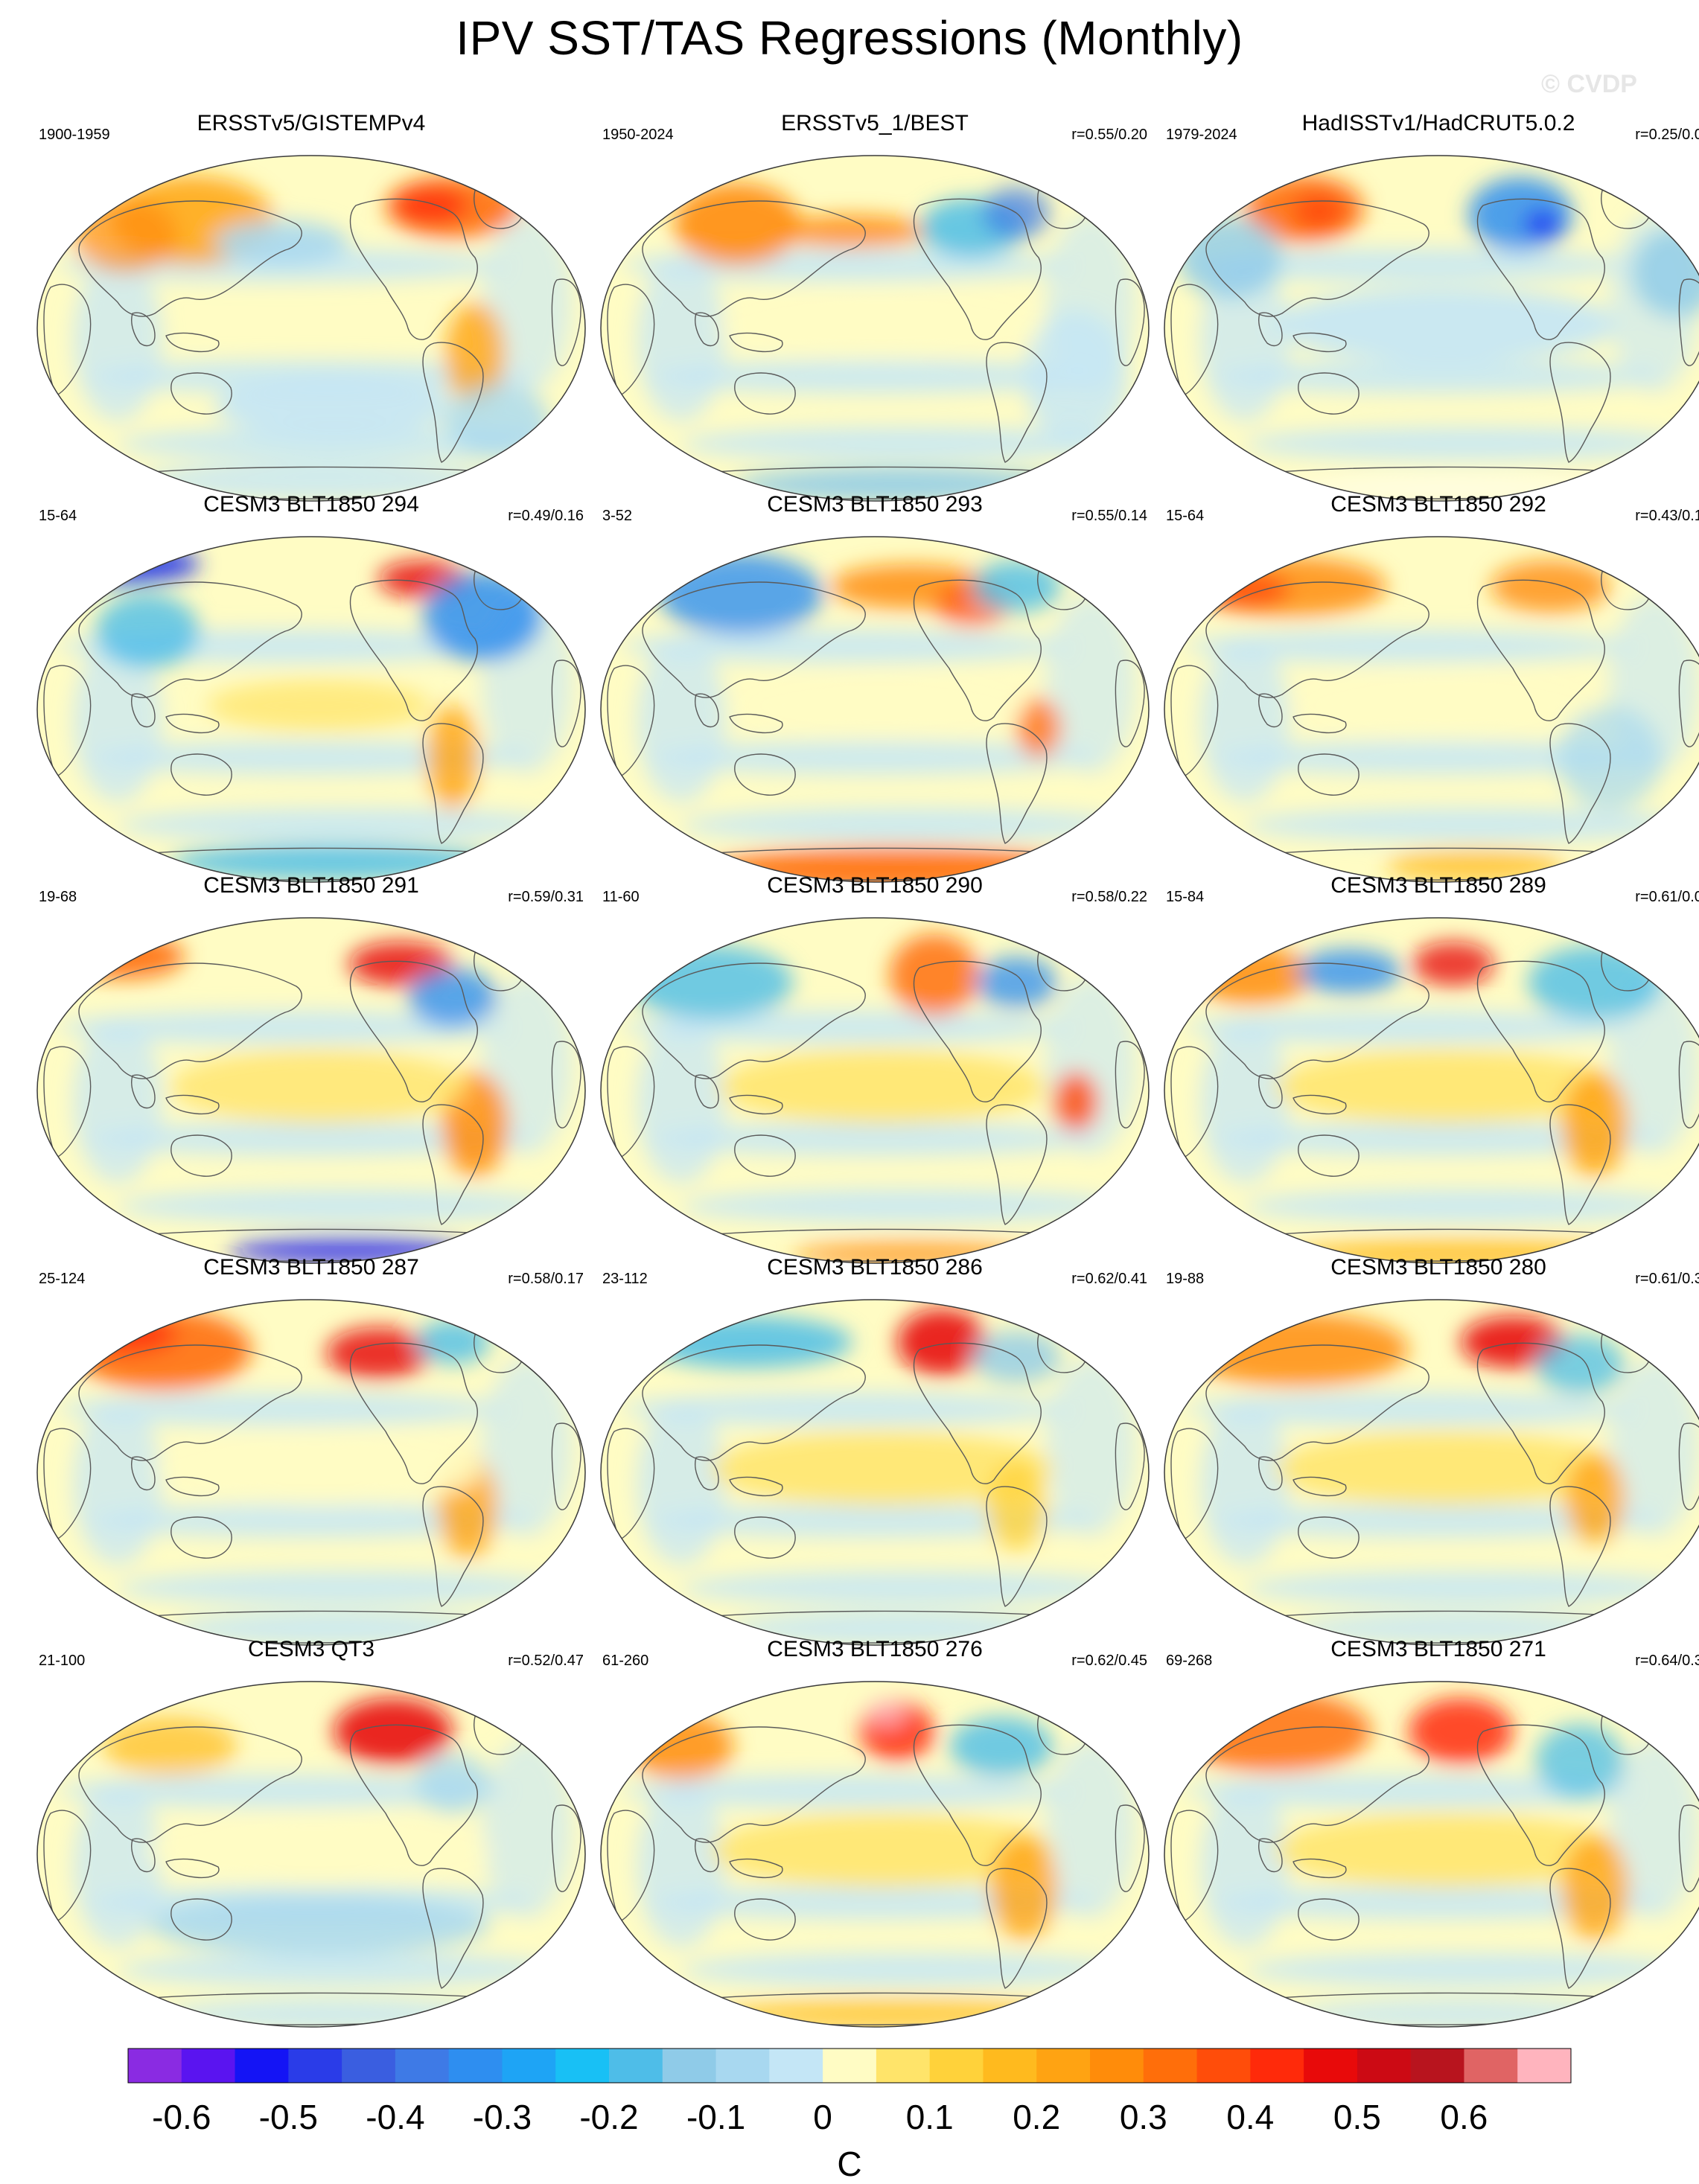 Image resolution: width=1699 pixels, height=2184 pixels. I want to click on map-panel: CESM3 BLT1850 286 23-112 r=0.62/0.41, so click(875, 1450).